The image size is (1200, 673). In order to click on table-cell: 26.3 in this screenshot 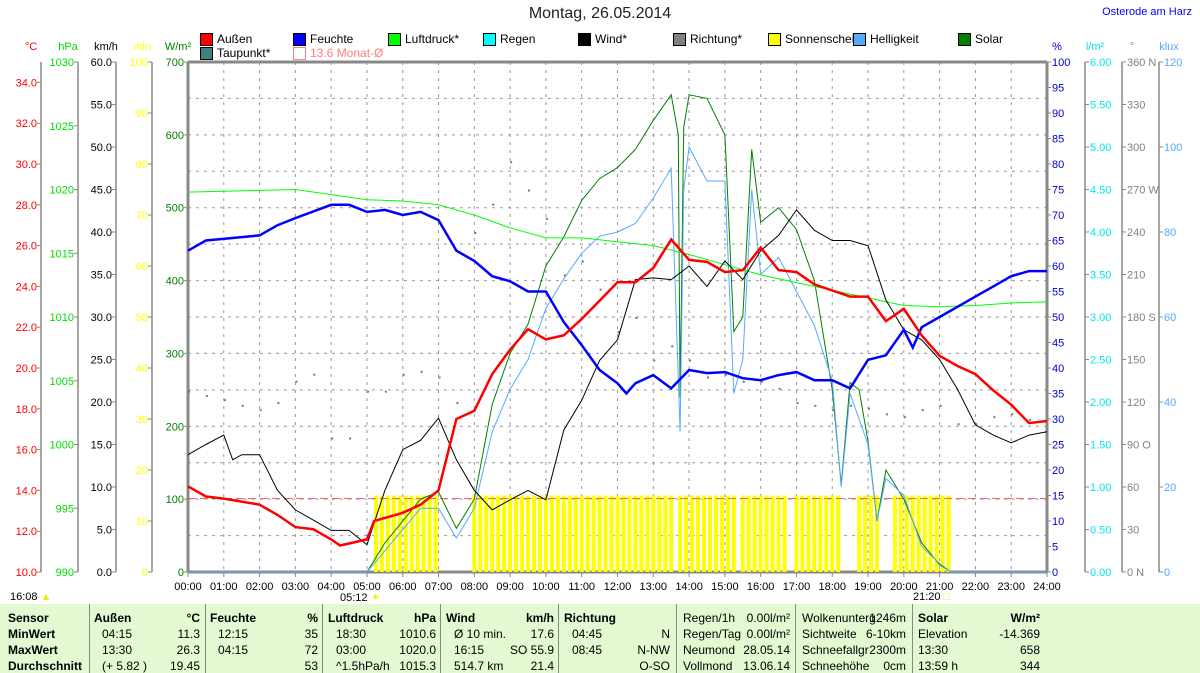, I will do `click(188, 650)`.